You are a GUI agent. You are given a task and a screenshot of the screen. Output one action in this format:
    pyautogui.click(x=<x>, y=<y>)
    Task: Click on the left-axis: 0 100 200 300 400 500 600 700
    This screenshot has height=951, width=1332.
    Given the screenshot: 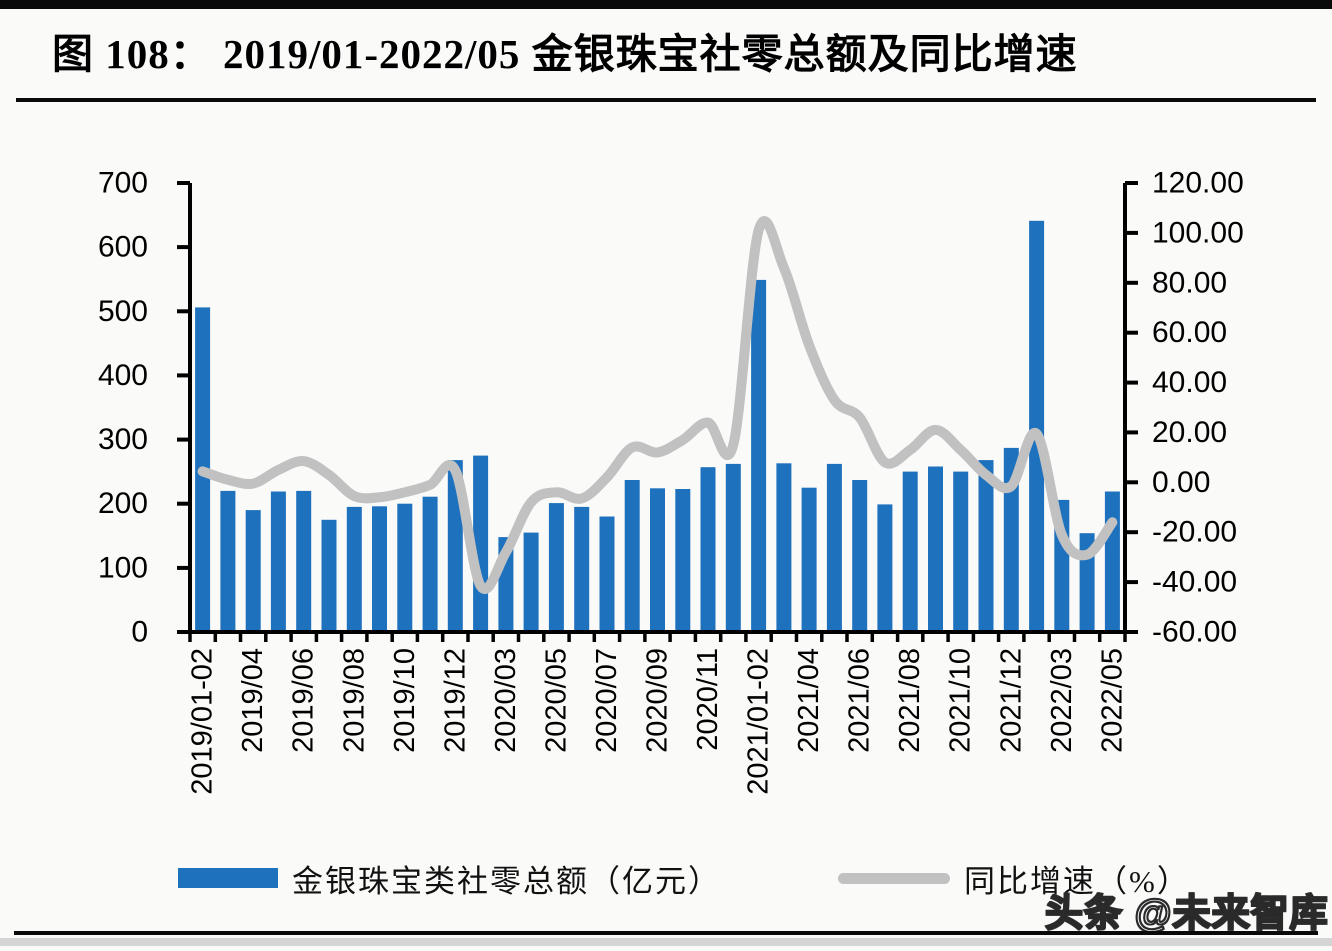 What is the action you would take?
    pyautogui.click(x=144, y=408)
    